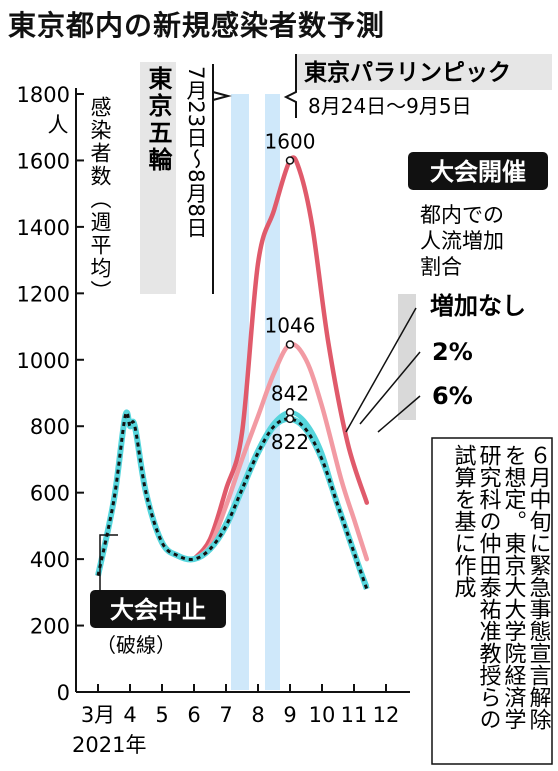 The width and height of the screenshot is (558, 771). I want to click on legend-label-none: 増加なし, so click(478, 306).